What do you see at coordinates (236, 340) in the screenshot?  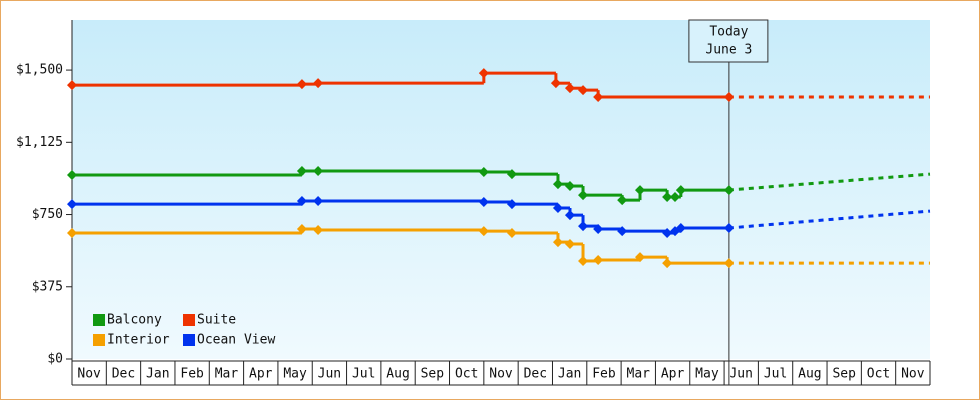 I see `legend-label: Ocean View` at bounding box center [236, 340].